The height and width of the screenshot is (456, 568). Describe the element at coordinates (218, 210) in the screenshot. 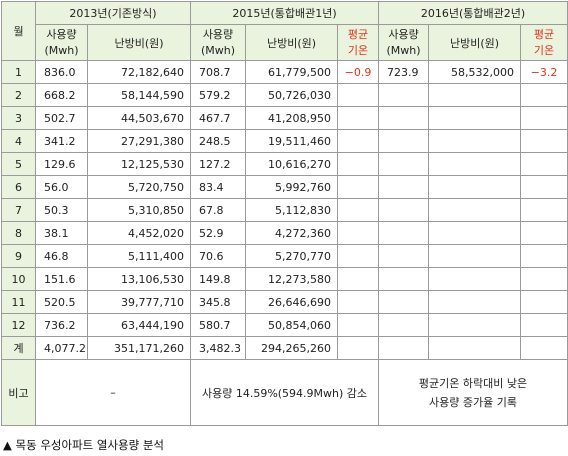

I see `usage-2015: 67.8` at that location.